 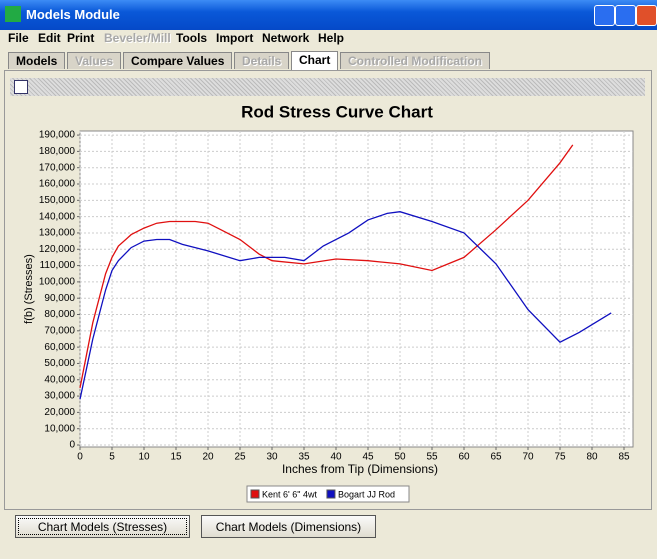 What do you see at coordinates (262, 60) in the screenshot?
I see `tab: Details` at bounding box center [262, 60].